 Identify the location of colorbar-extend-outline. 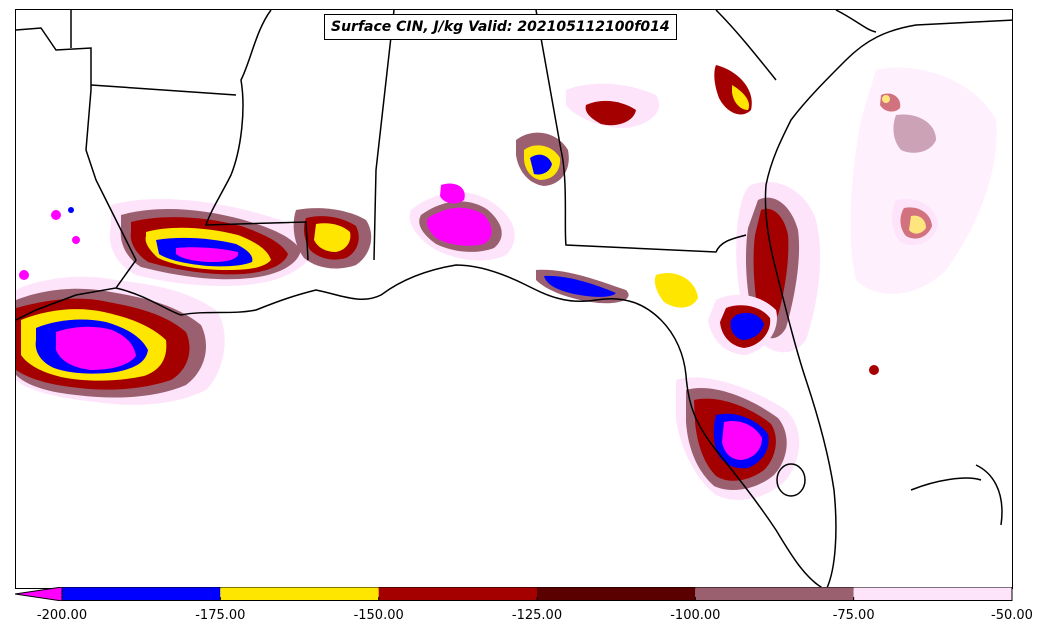
(39, 594).